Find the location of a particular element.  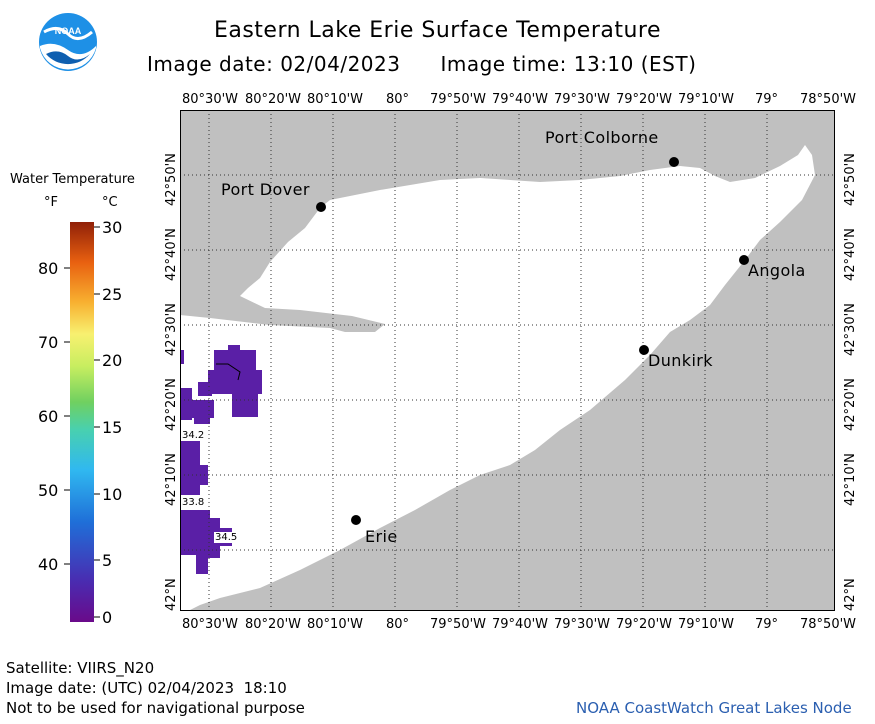

lat-label-left: 42°20'N is located at coordinates (171, 404).